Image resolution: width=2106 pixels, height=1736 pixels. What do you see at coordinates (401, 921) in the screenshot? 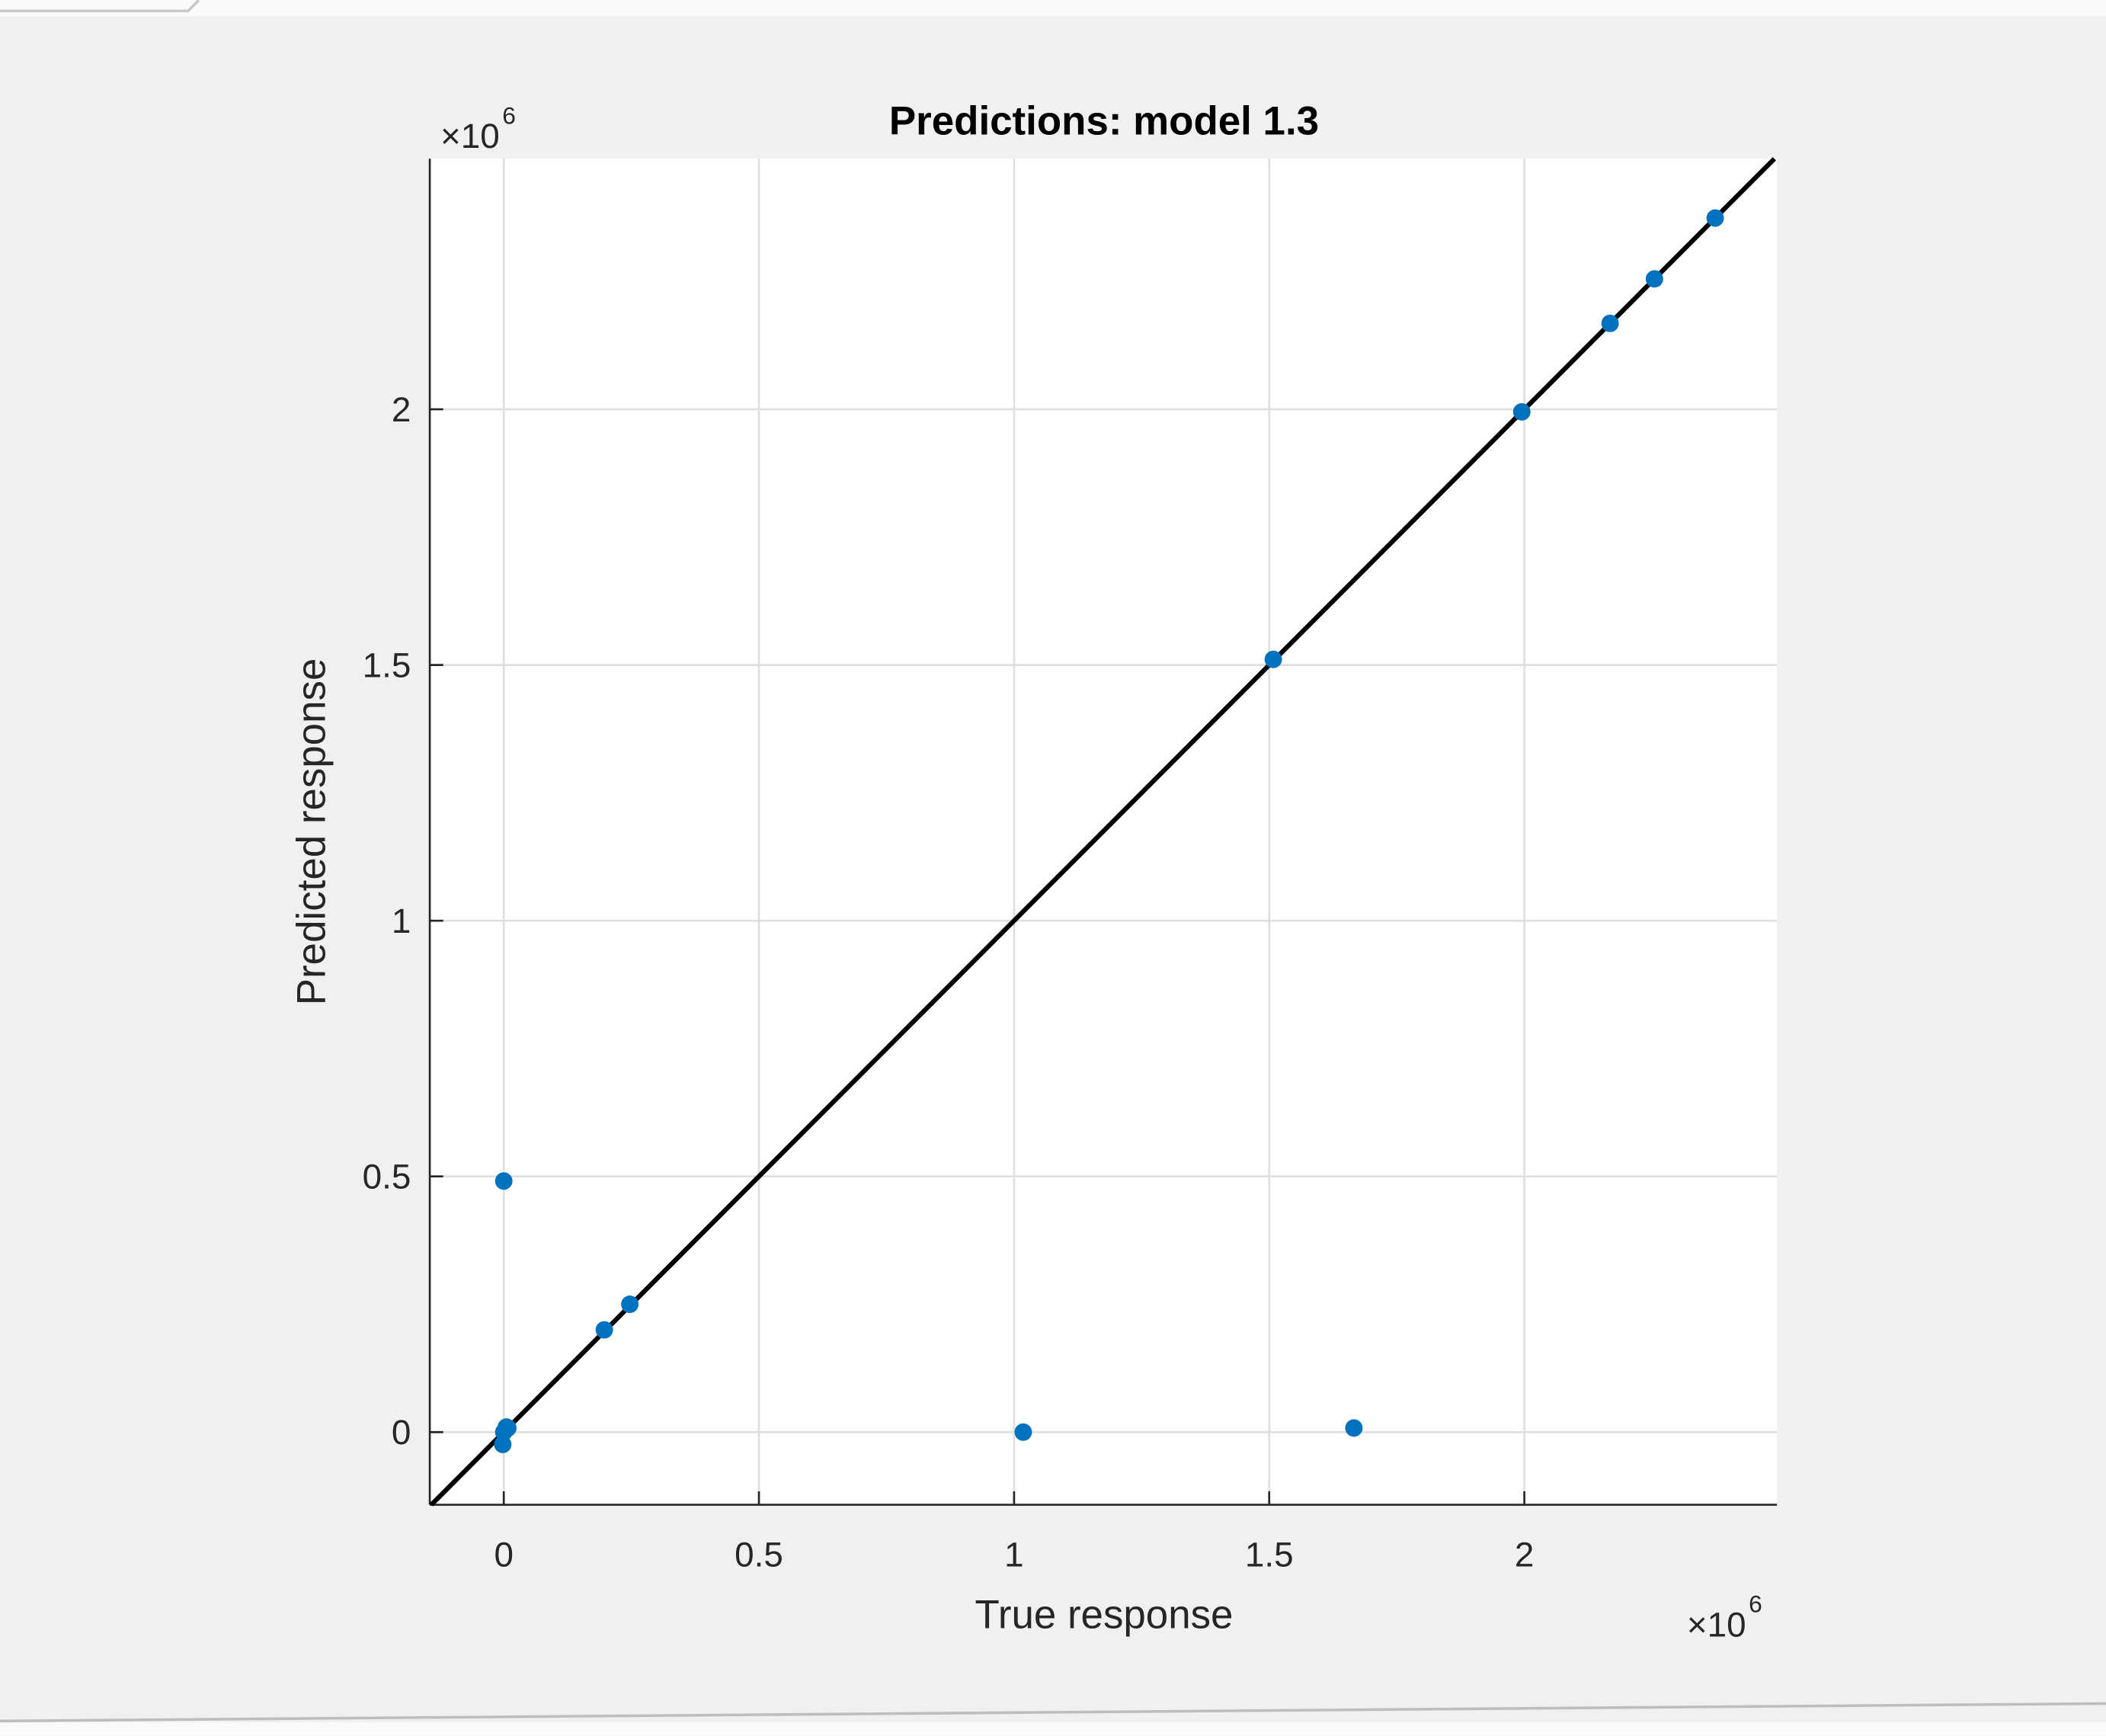
I see `y-tick-label: 1` at bounding box center [401, 921].